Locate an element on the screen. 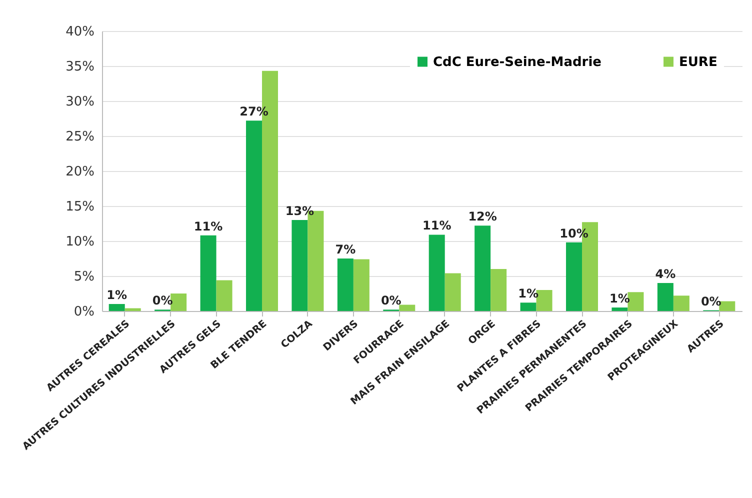 This screenshot has height=498, width=752. y-tick-label: 20% is located at coordinates (80, 172).